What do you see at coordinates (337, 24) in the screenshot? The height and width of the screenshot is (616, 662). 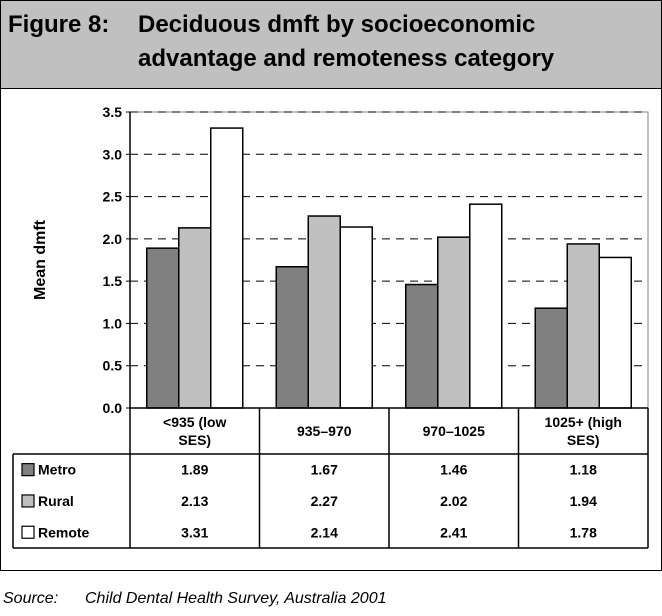 I see `figure-title-line-1: Deciduous dmft by socioeconomic` at bounding box center [337, 24].